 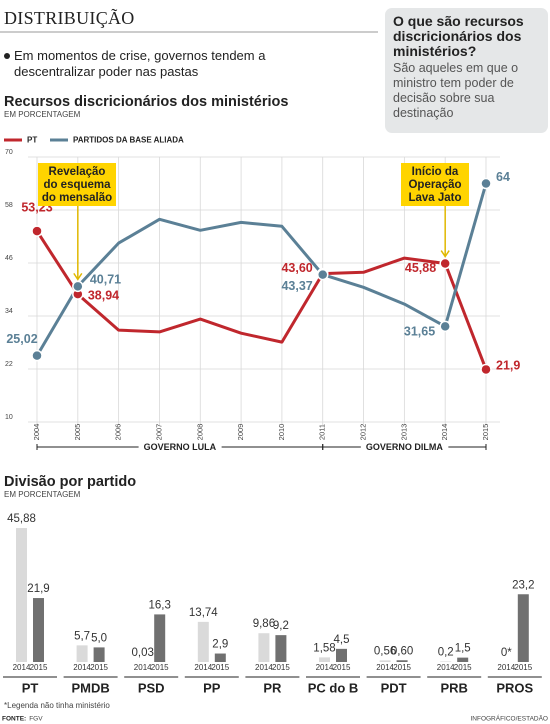 I want to click on value-label: 40,71, so click(x=105, y=280).